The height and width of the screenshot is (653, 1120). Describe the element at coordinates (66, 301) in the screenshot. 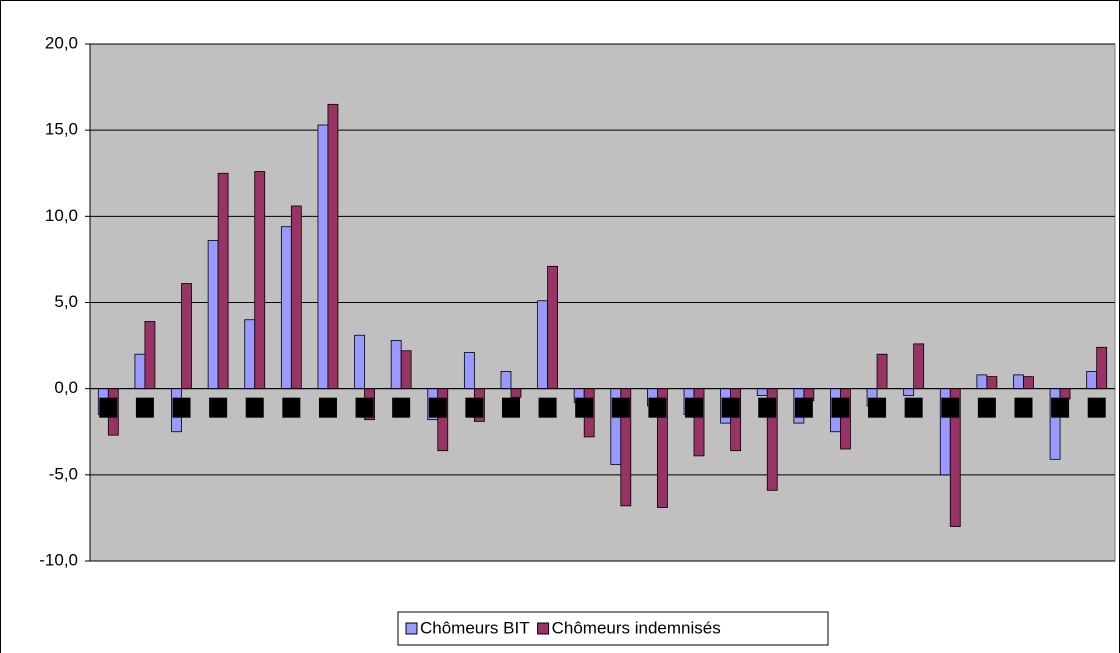

I see `y-tick-label: 5,0` at that location.